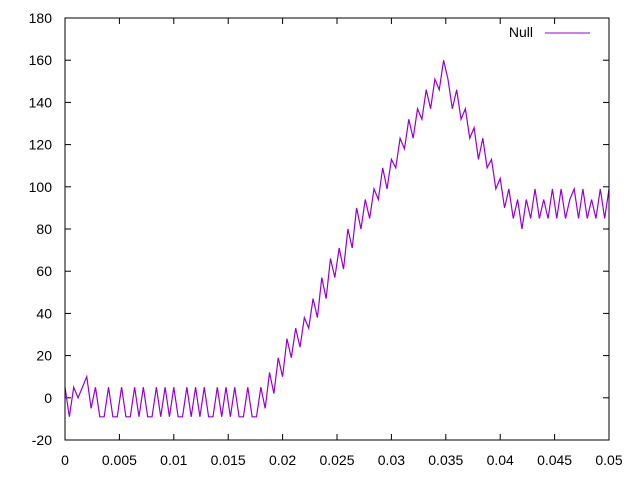 The image size is (640, 480). What do you see at coordinates (41, 187) in the screenshot?
I see `y-tick-label: 100` at bounding box center [41, 187].